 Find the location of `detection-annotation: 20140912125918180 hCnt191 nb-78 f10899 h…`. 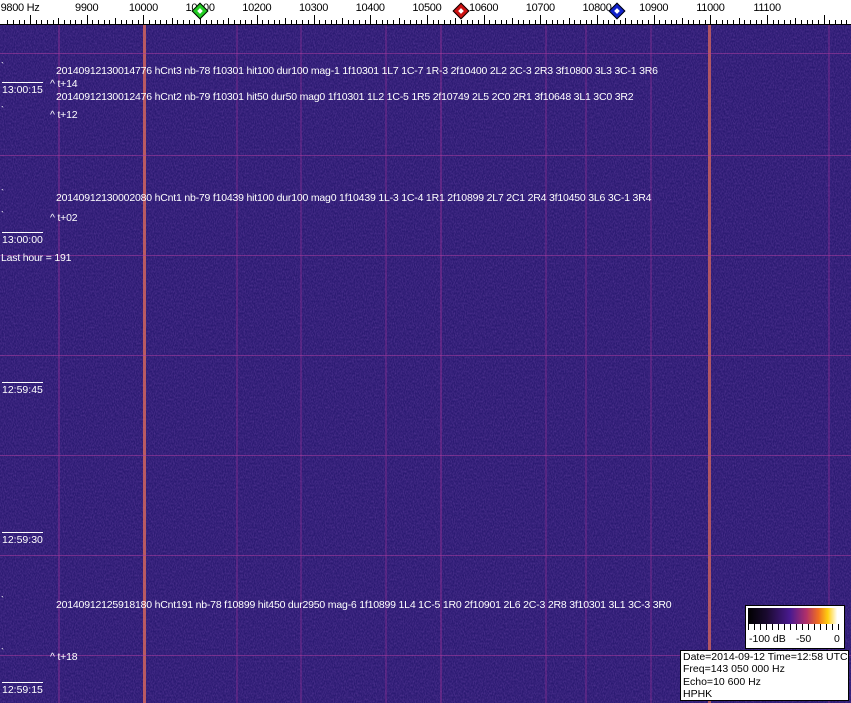

detection-annotation: 20140912125918180 hCnt191 nb-78 f10899 h… is located at coordinates (364, 605).